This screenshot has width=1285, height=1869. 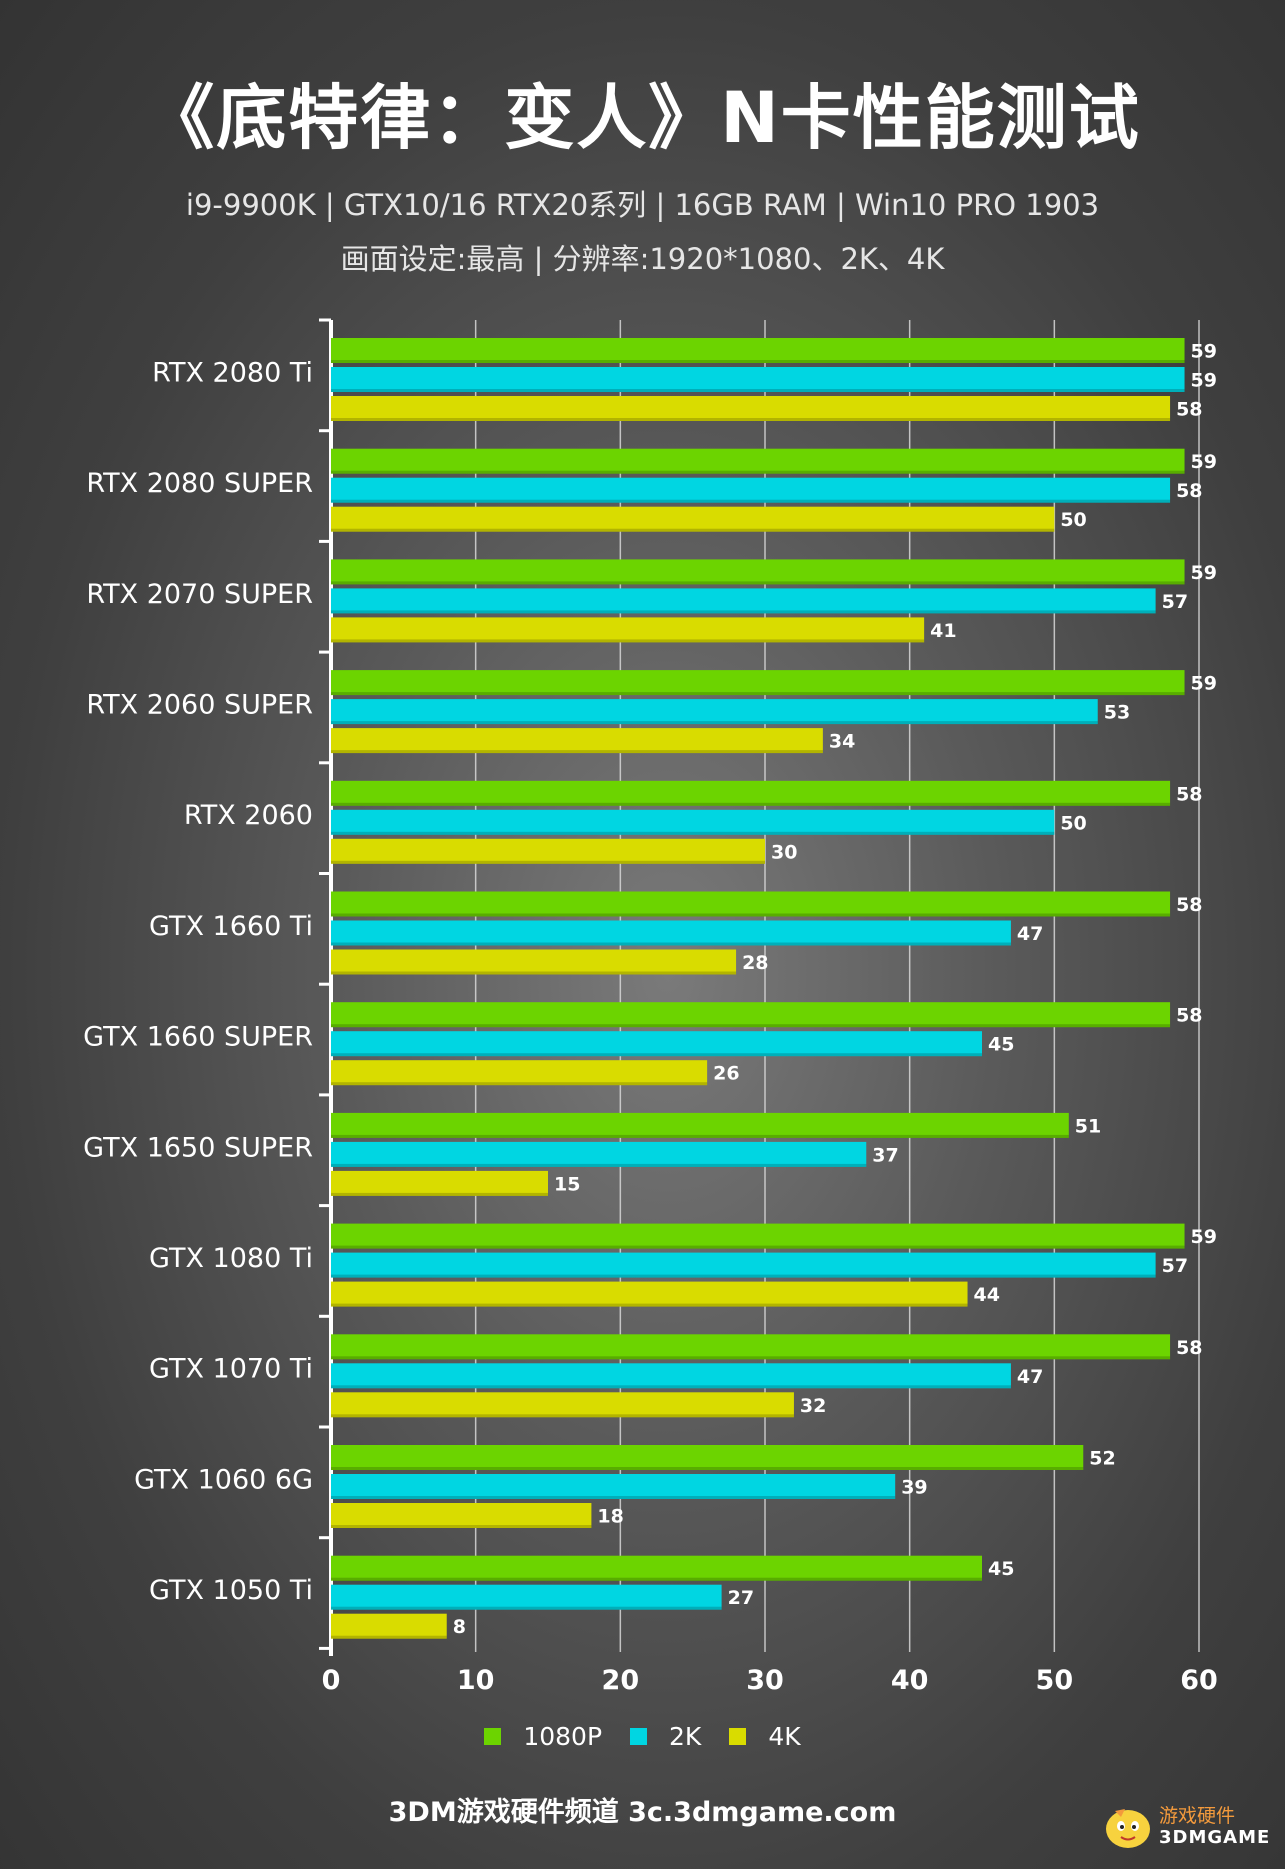 What do you see at coordinates (231, 926) in the screenshot?
I see `category-label: GTX 1660 Ti` at bounding box center [231, 926].